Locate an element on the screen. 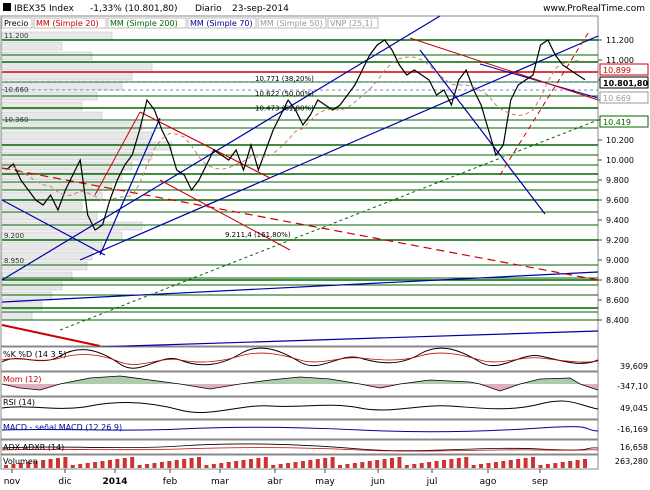 This screenshot has width=650, height=490. y-tick-label: 8.600 is located at coordinates (617, 300).